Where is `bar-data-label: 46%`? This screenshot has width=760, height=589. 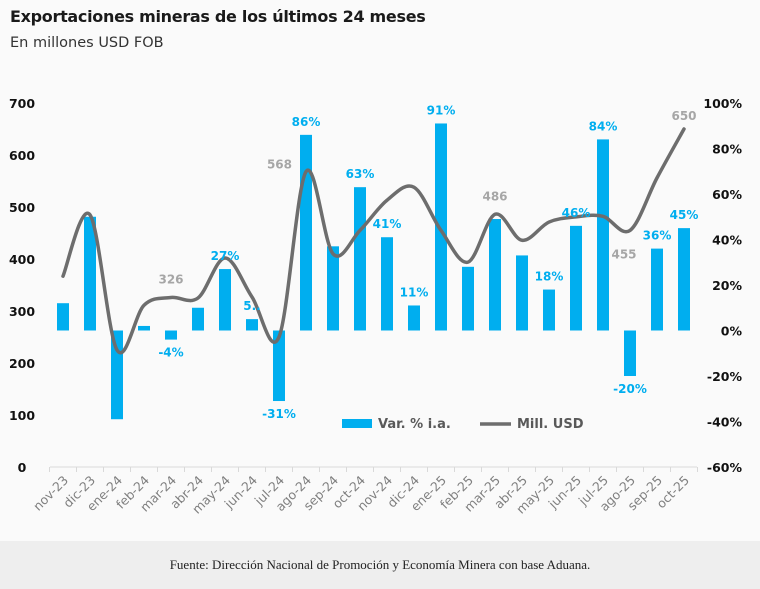 bar-data-label: 46% is located at coordinates (576, 213).